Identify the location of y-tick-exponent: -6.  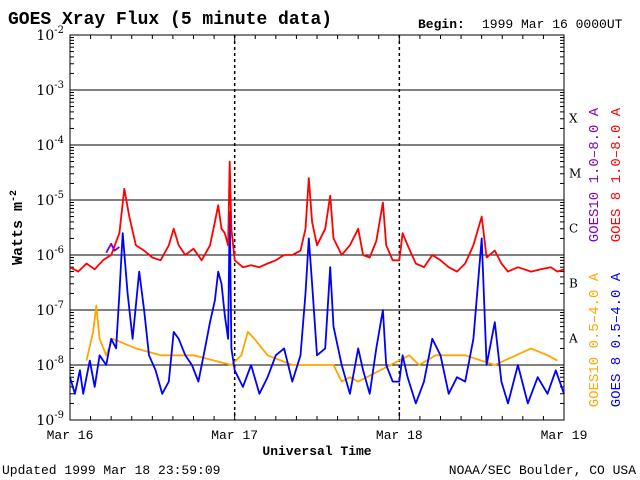
(59, 250).